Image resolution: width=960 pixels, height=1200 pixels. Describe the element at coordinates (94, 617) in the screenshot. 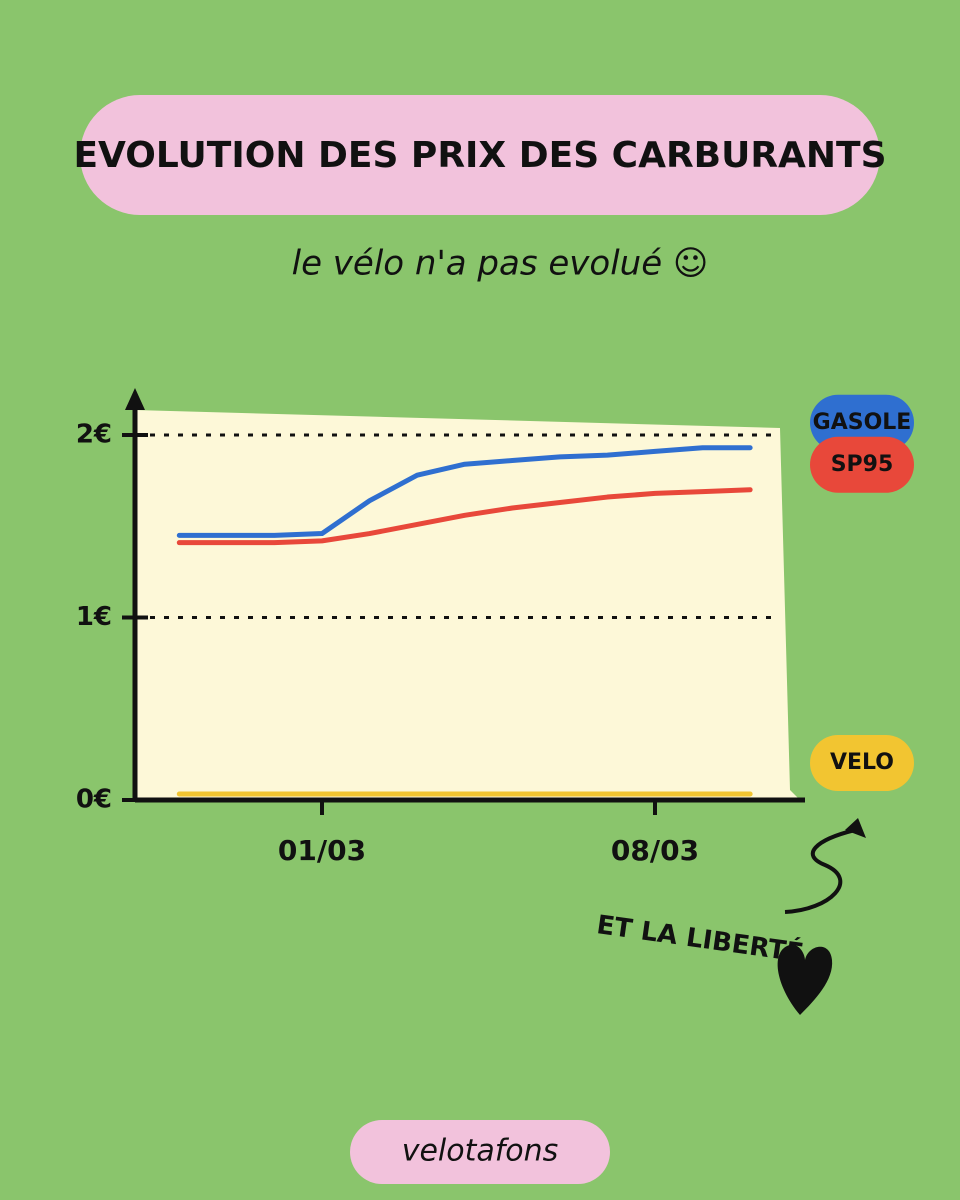

I see `y-tick-label: 1€` at that location.